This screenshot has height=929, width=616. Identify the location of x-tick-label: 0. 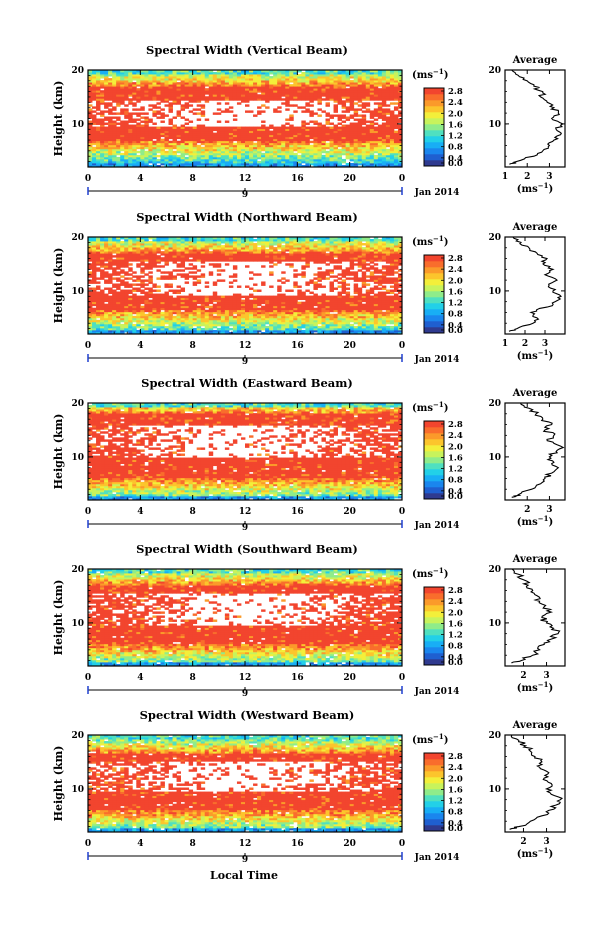
(402, 179).